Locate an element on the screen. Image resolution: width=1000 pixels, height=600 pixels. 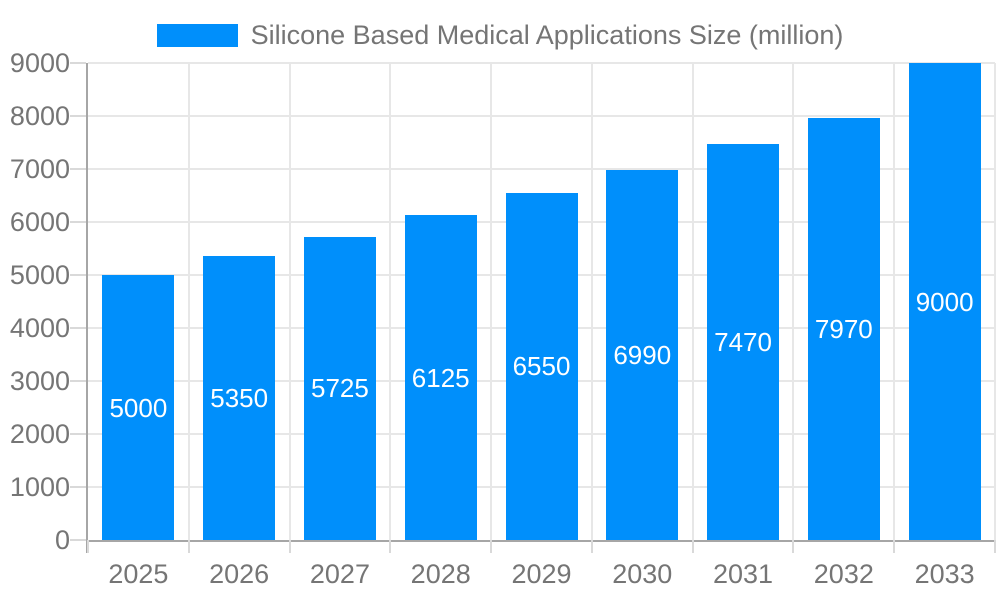
bar-2032 is located at coordinates (843, 328).